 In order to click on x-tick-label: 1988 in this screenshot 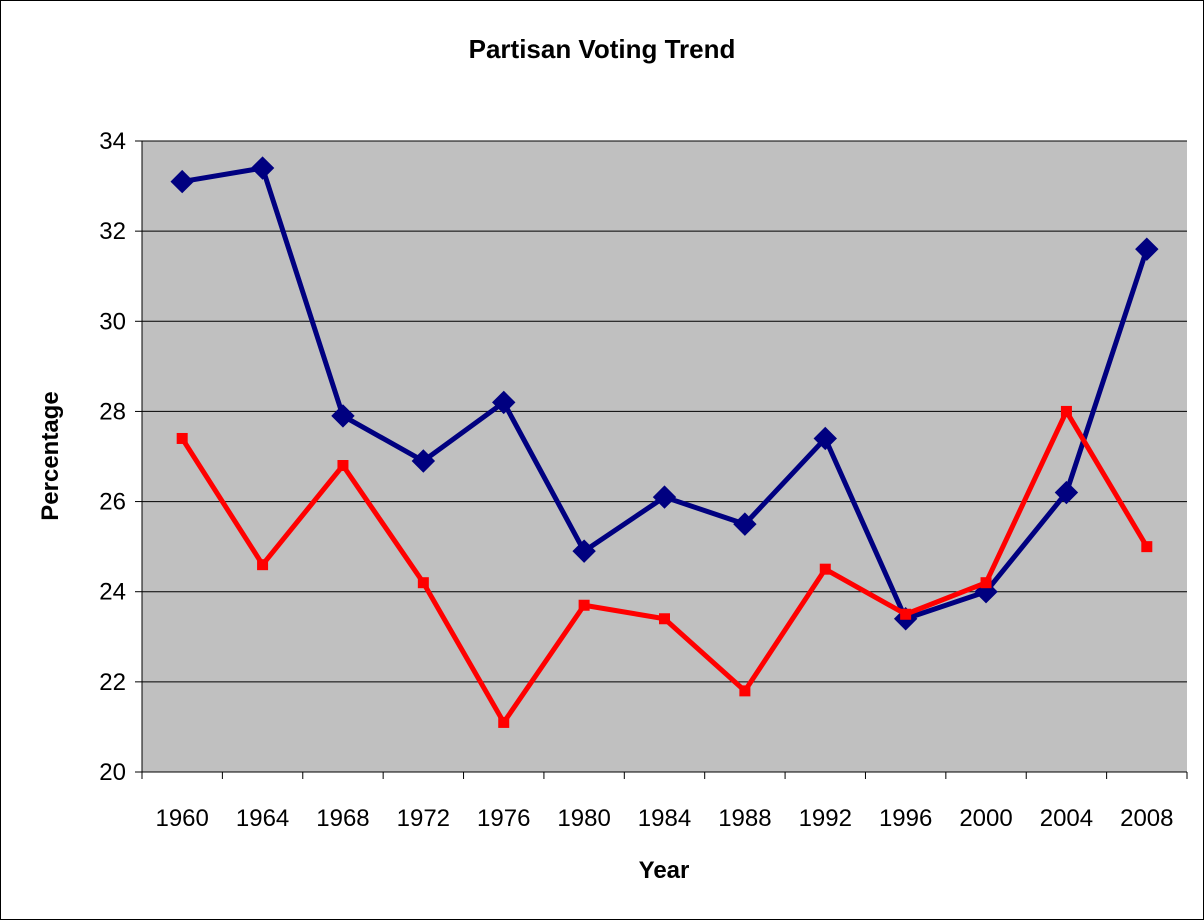, I will do `click(744, 818)`.